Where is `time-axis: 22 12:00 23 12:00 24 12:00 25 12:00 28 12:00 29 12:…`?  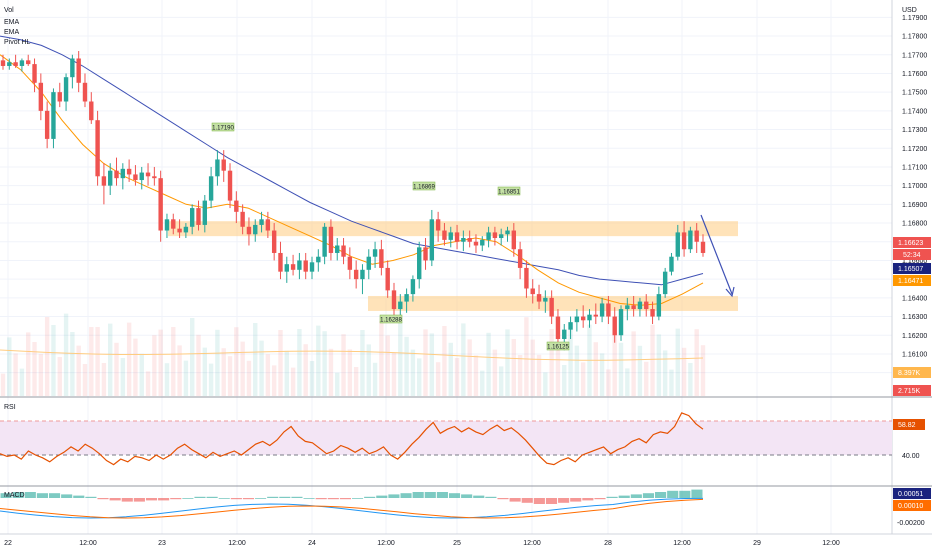 time-axis: 22 12:00 23 12:00 24 12:00 25 12:00 28 12:00 29 12:… is located at coordinates (422, 543).